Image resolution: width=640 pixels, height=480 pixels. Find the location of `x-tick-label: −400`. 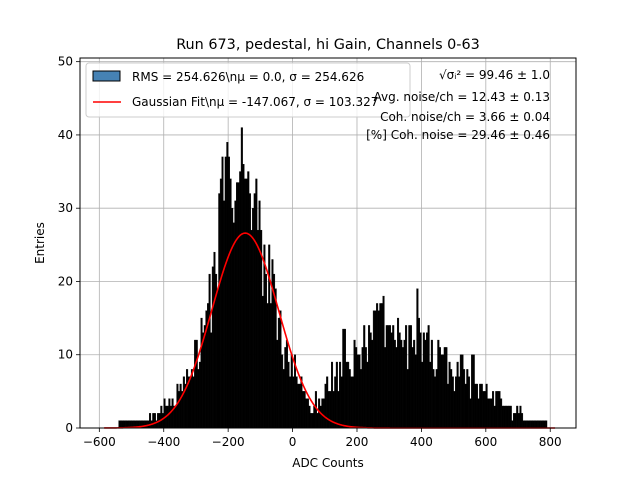

x-tick-label: −400 is located at coordinates (163, 442).